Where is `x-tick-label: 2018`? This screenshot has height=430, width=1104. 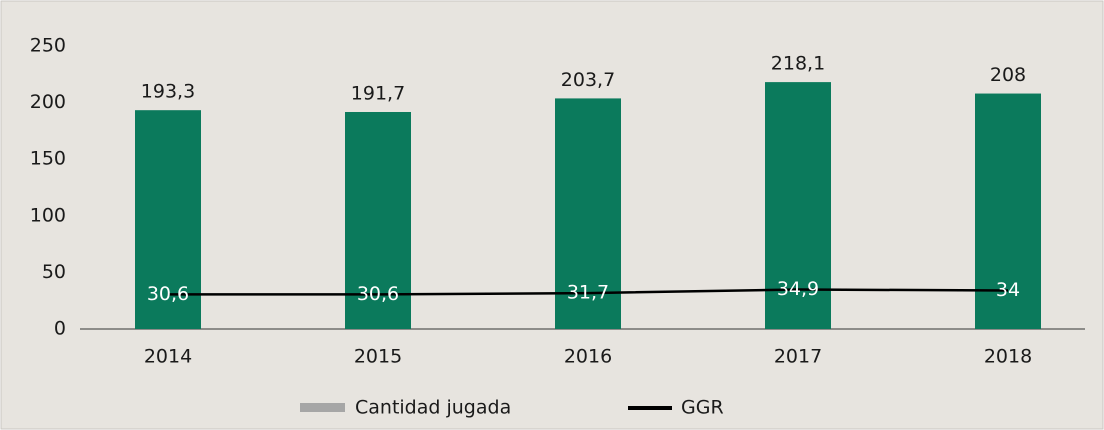
x-tick-label: 2018 is located at coordinates (1008, 357).